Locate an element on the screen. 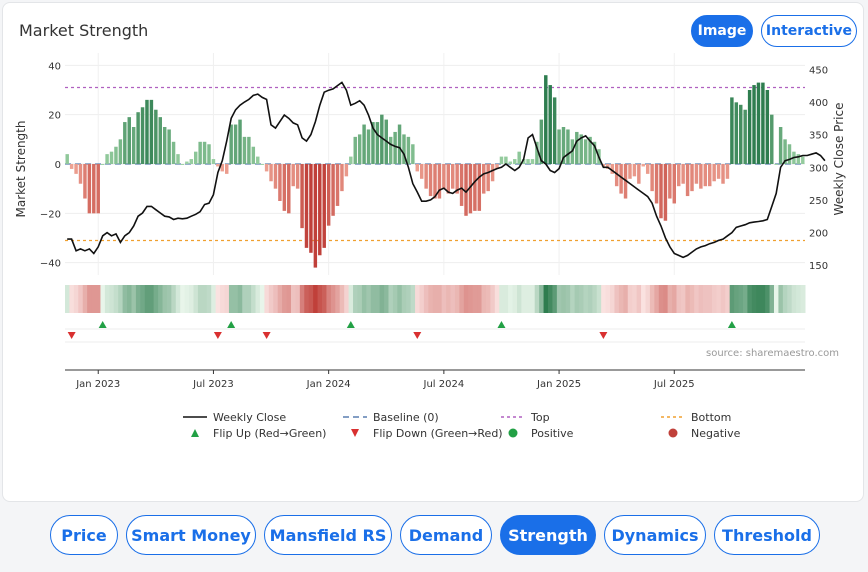  tab-mansfield-rs: Mansfield RS is located at coordinates (328, 535).